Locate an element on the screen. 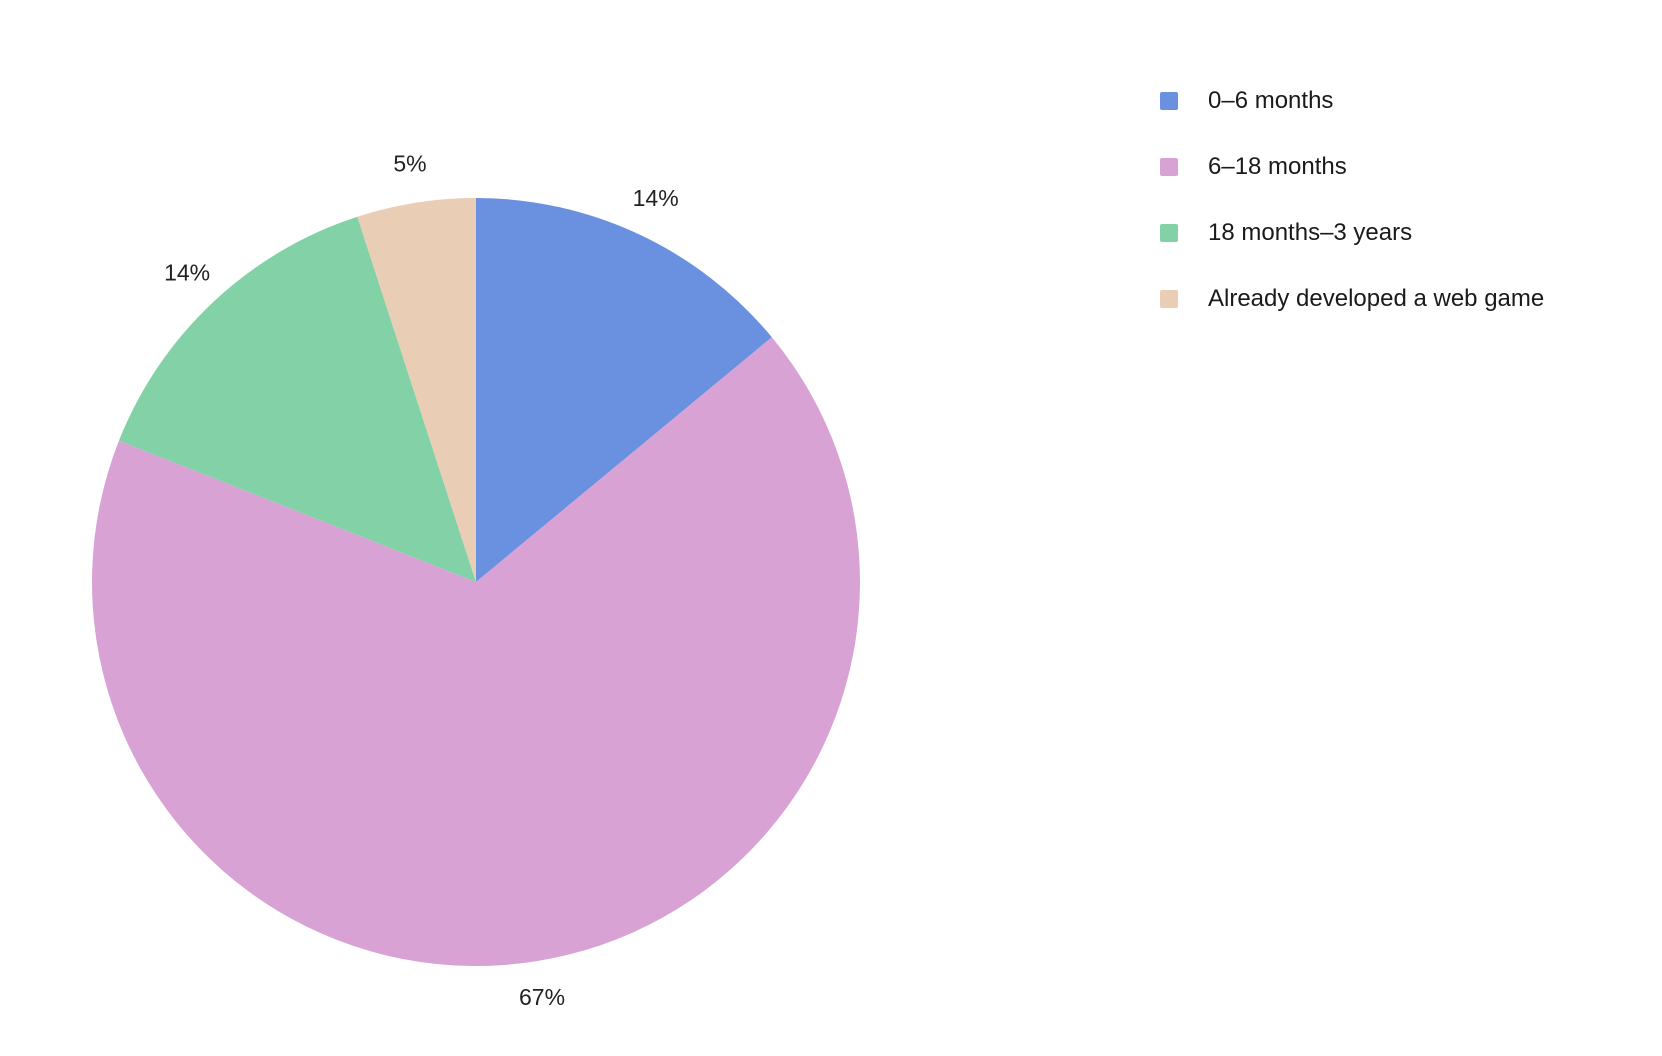 Image resolution: width=1662 pixels, height=1056 pixels. legend-item-18-months-3-years: 18 months–3 years is located at coordinates (1352, 233).